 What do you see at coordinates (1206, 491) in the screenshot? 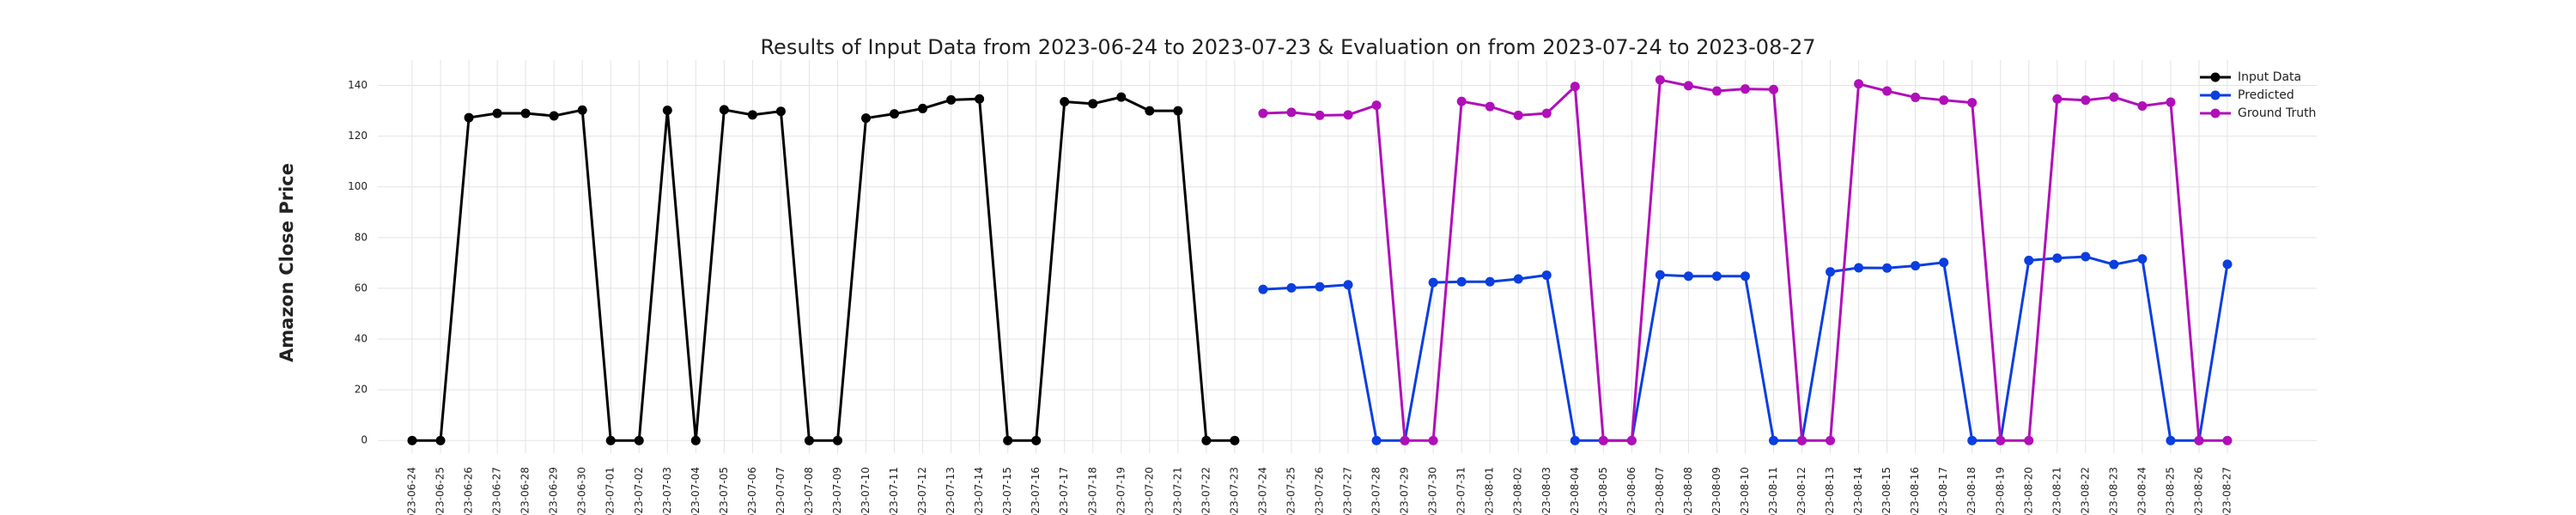
I see `x-tick-label: 2023-07-22` at bounding box center [1206, 491].